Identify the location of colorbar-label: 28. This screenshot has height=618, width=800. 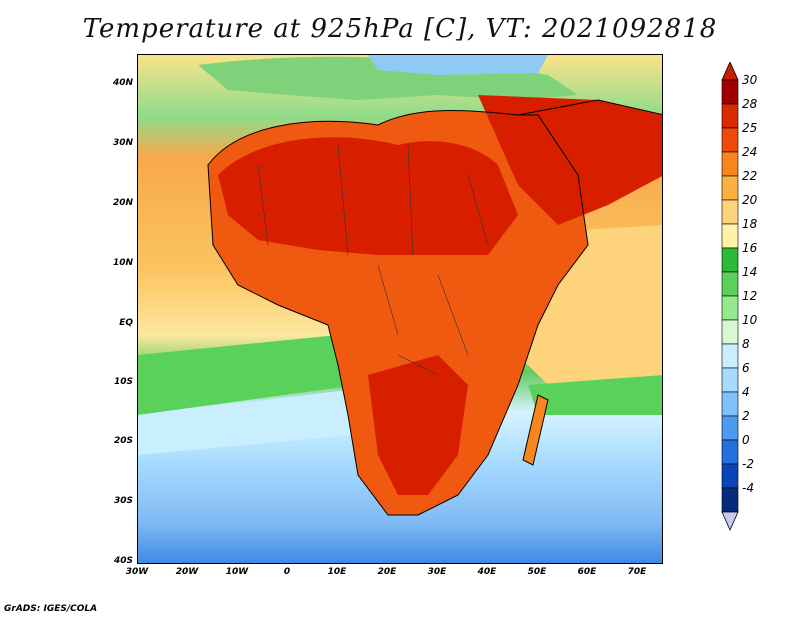
(750, 104).